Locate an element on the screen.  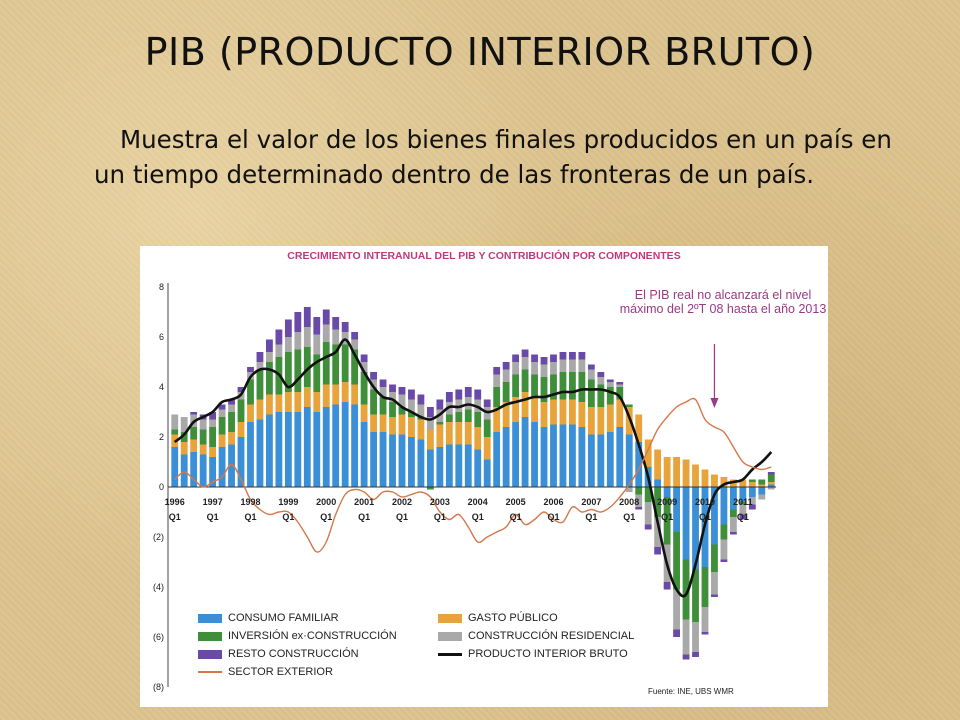
x-tick-year: 2003 is located at coordinates (440, 502).